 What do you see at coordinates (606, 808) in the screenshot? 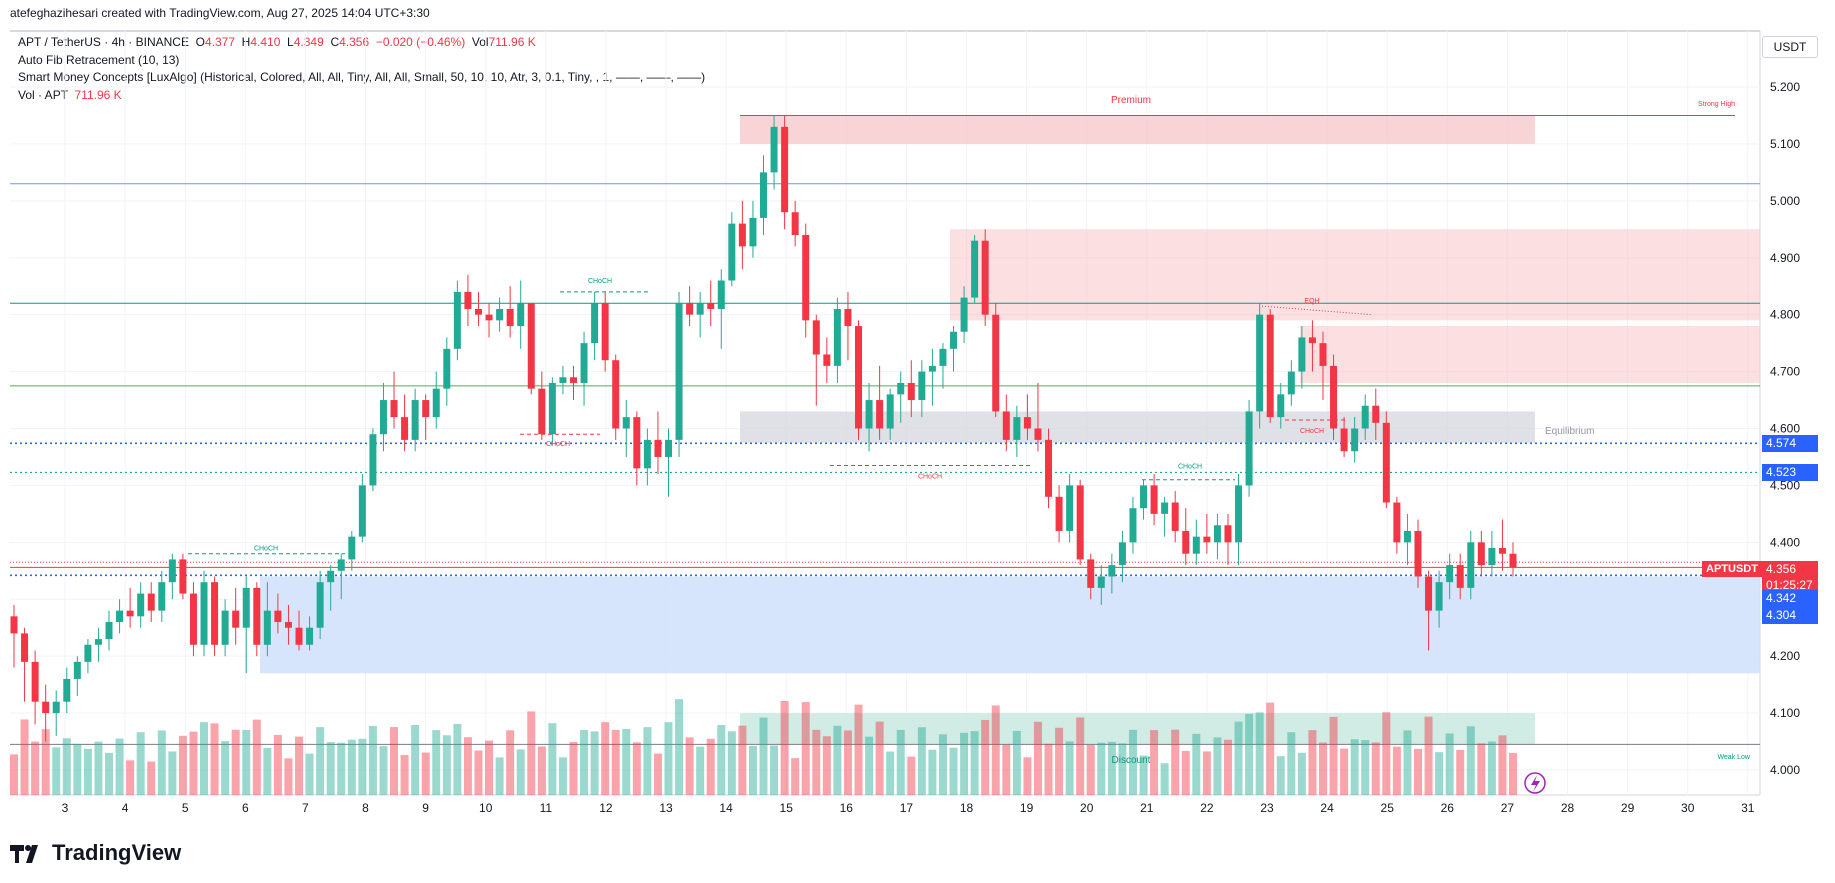
I see `x-tick-label: 12` at bounding box center [606, 808].